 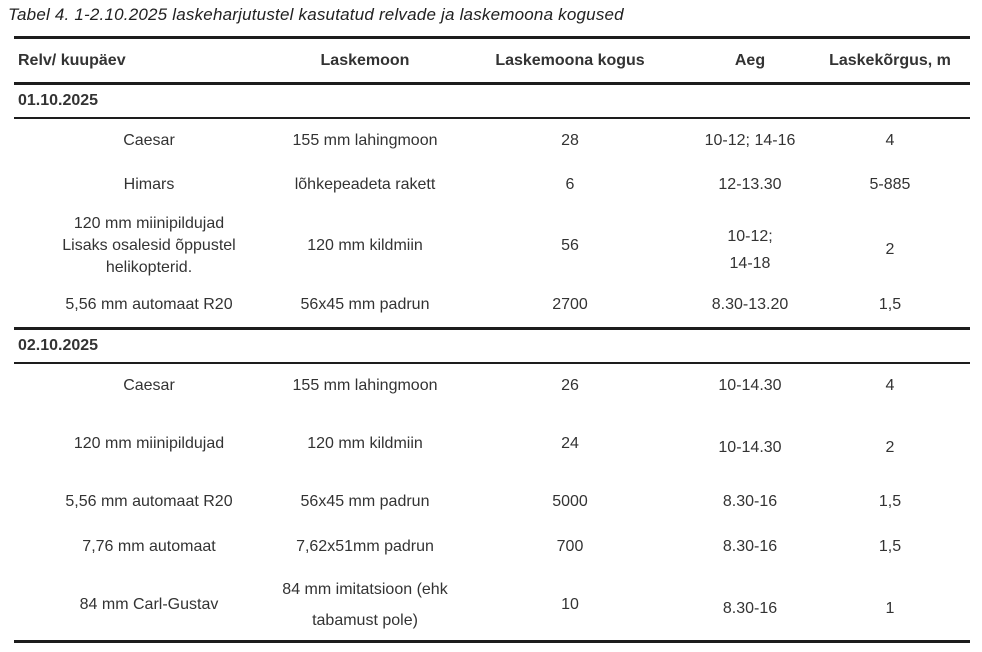 I want to click on table-row: Caesar 155 mm lahingmoon 28 10-12; 14-16 4, so click(x=492, y=140).